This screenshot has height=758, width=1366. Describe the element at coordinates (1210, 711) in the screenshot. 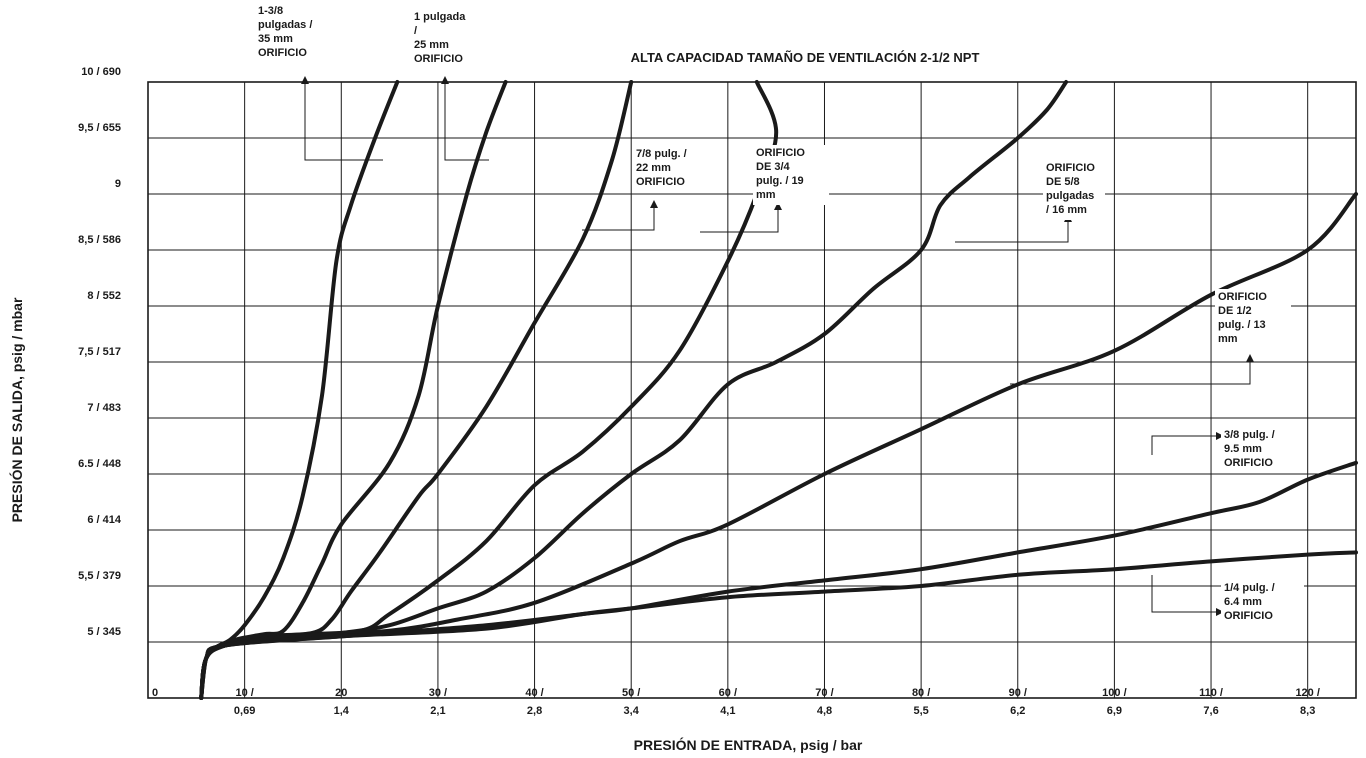

I see `x-tick-sublabel: 7,6` at that location.